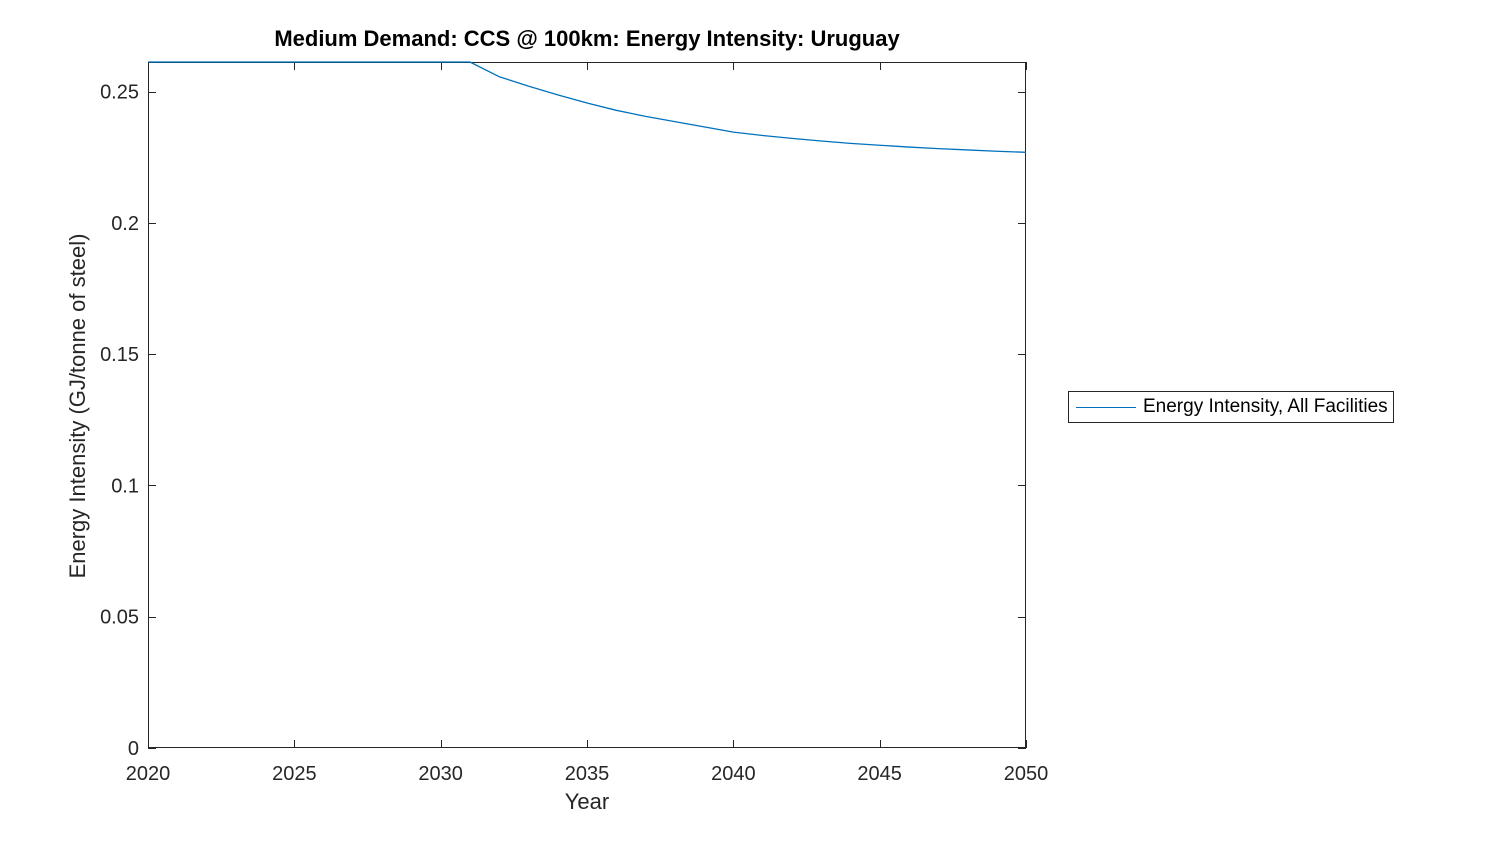 The width and height of the screenshot is (1500, 844). Describe the element at coordinates (119, 93) in the screenshot. I see `y-tick-label: 0.25` at that location.